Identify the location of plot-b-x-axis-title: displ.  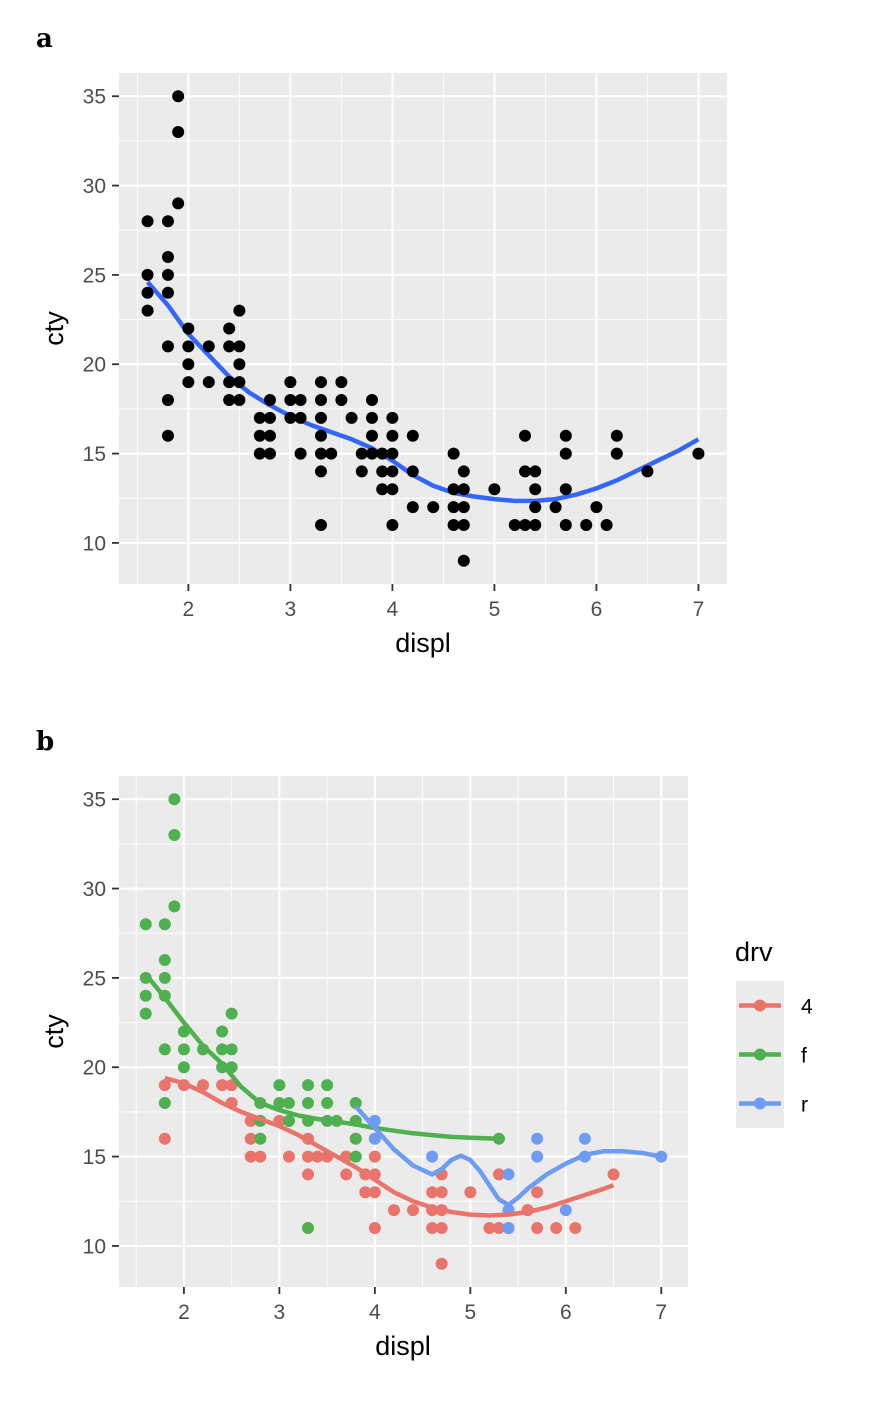
(403, 1346).